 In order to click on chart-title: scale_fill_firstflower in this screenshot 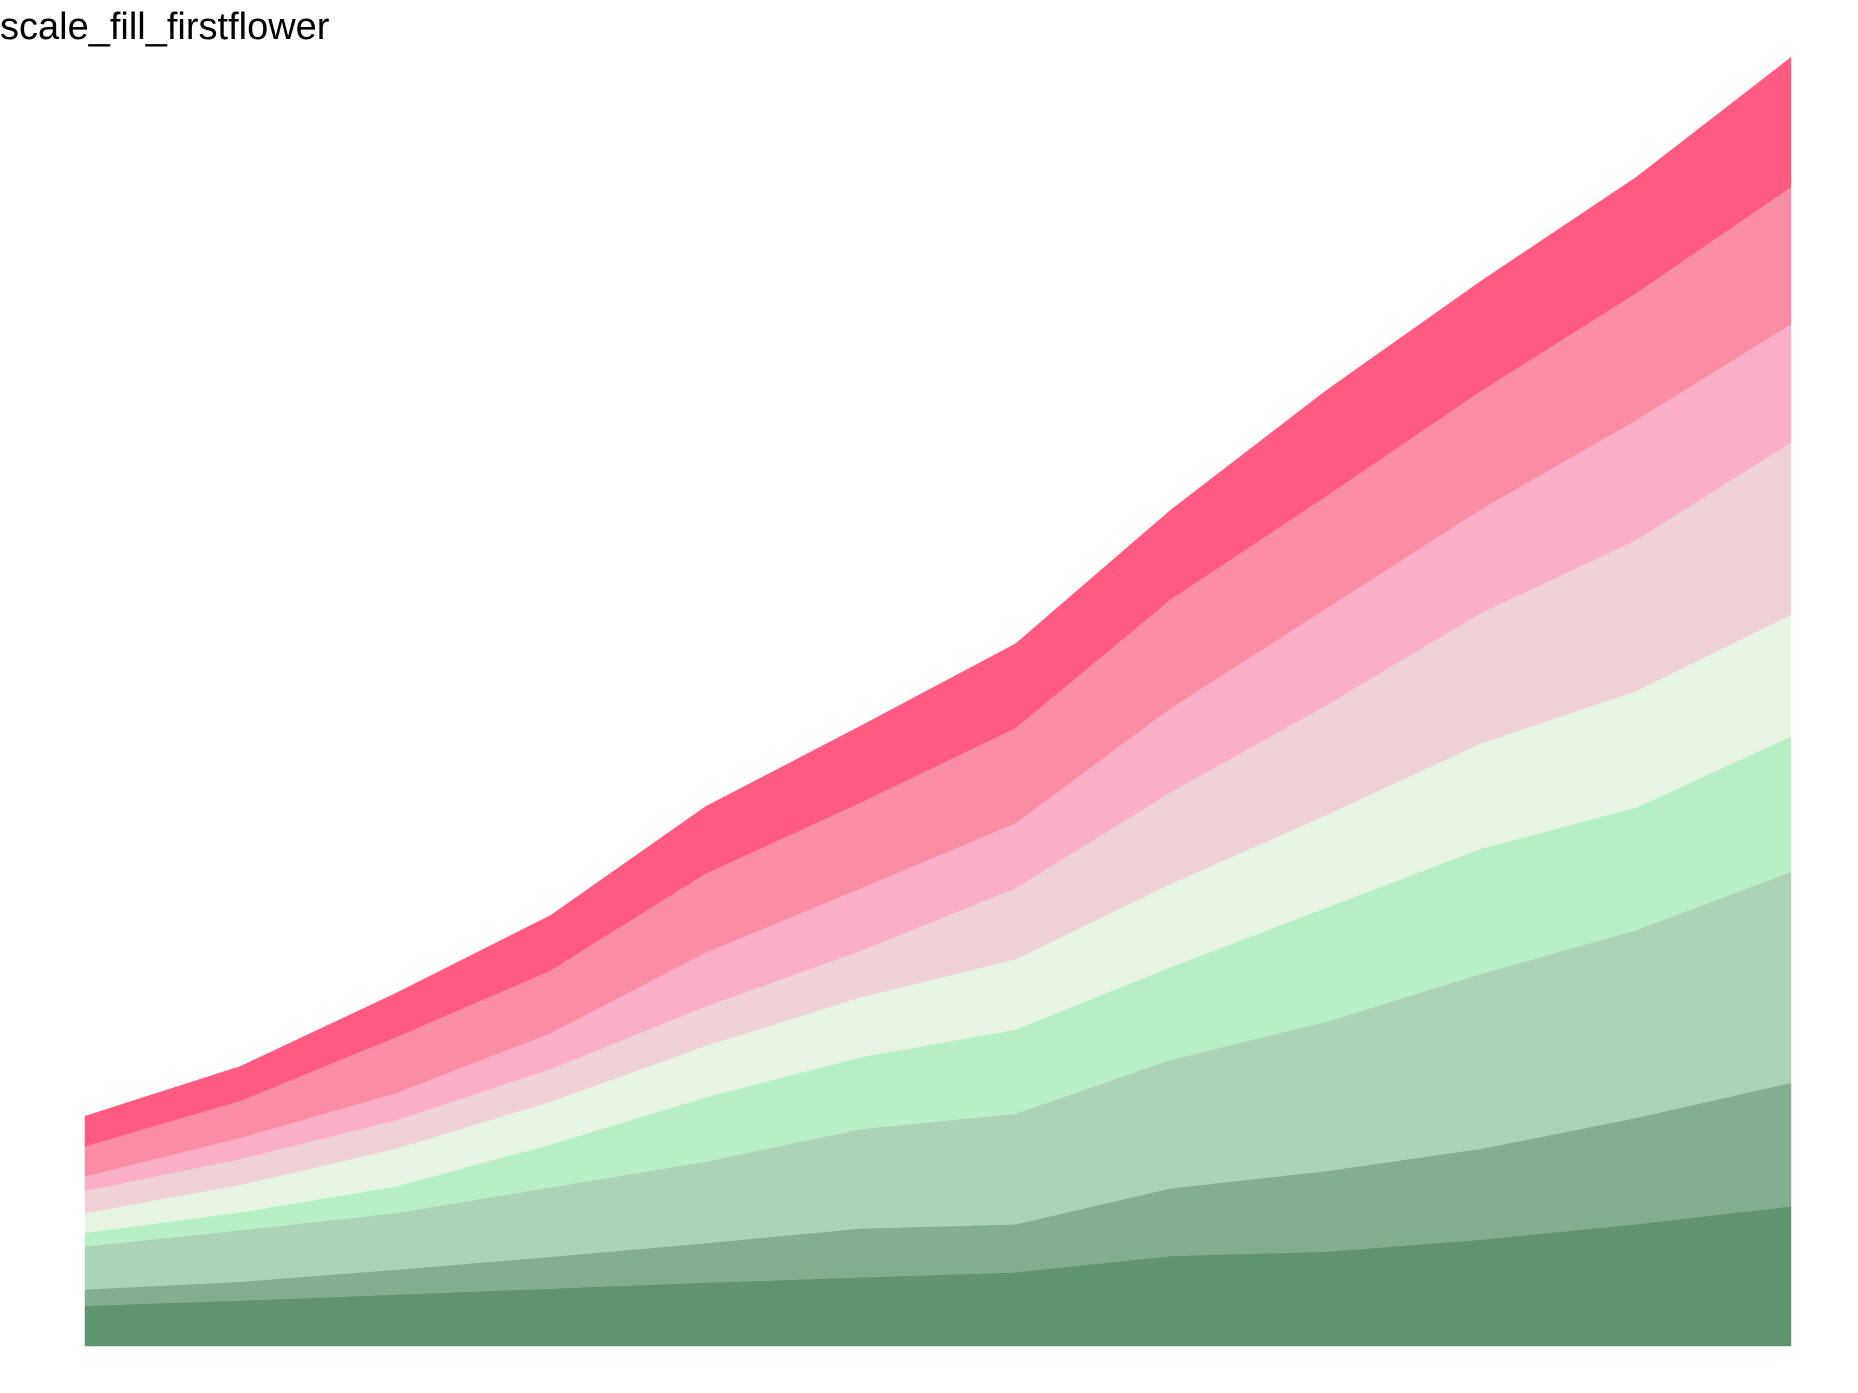, I will do `click(165, 27)`.